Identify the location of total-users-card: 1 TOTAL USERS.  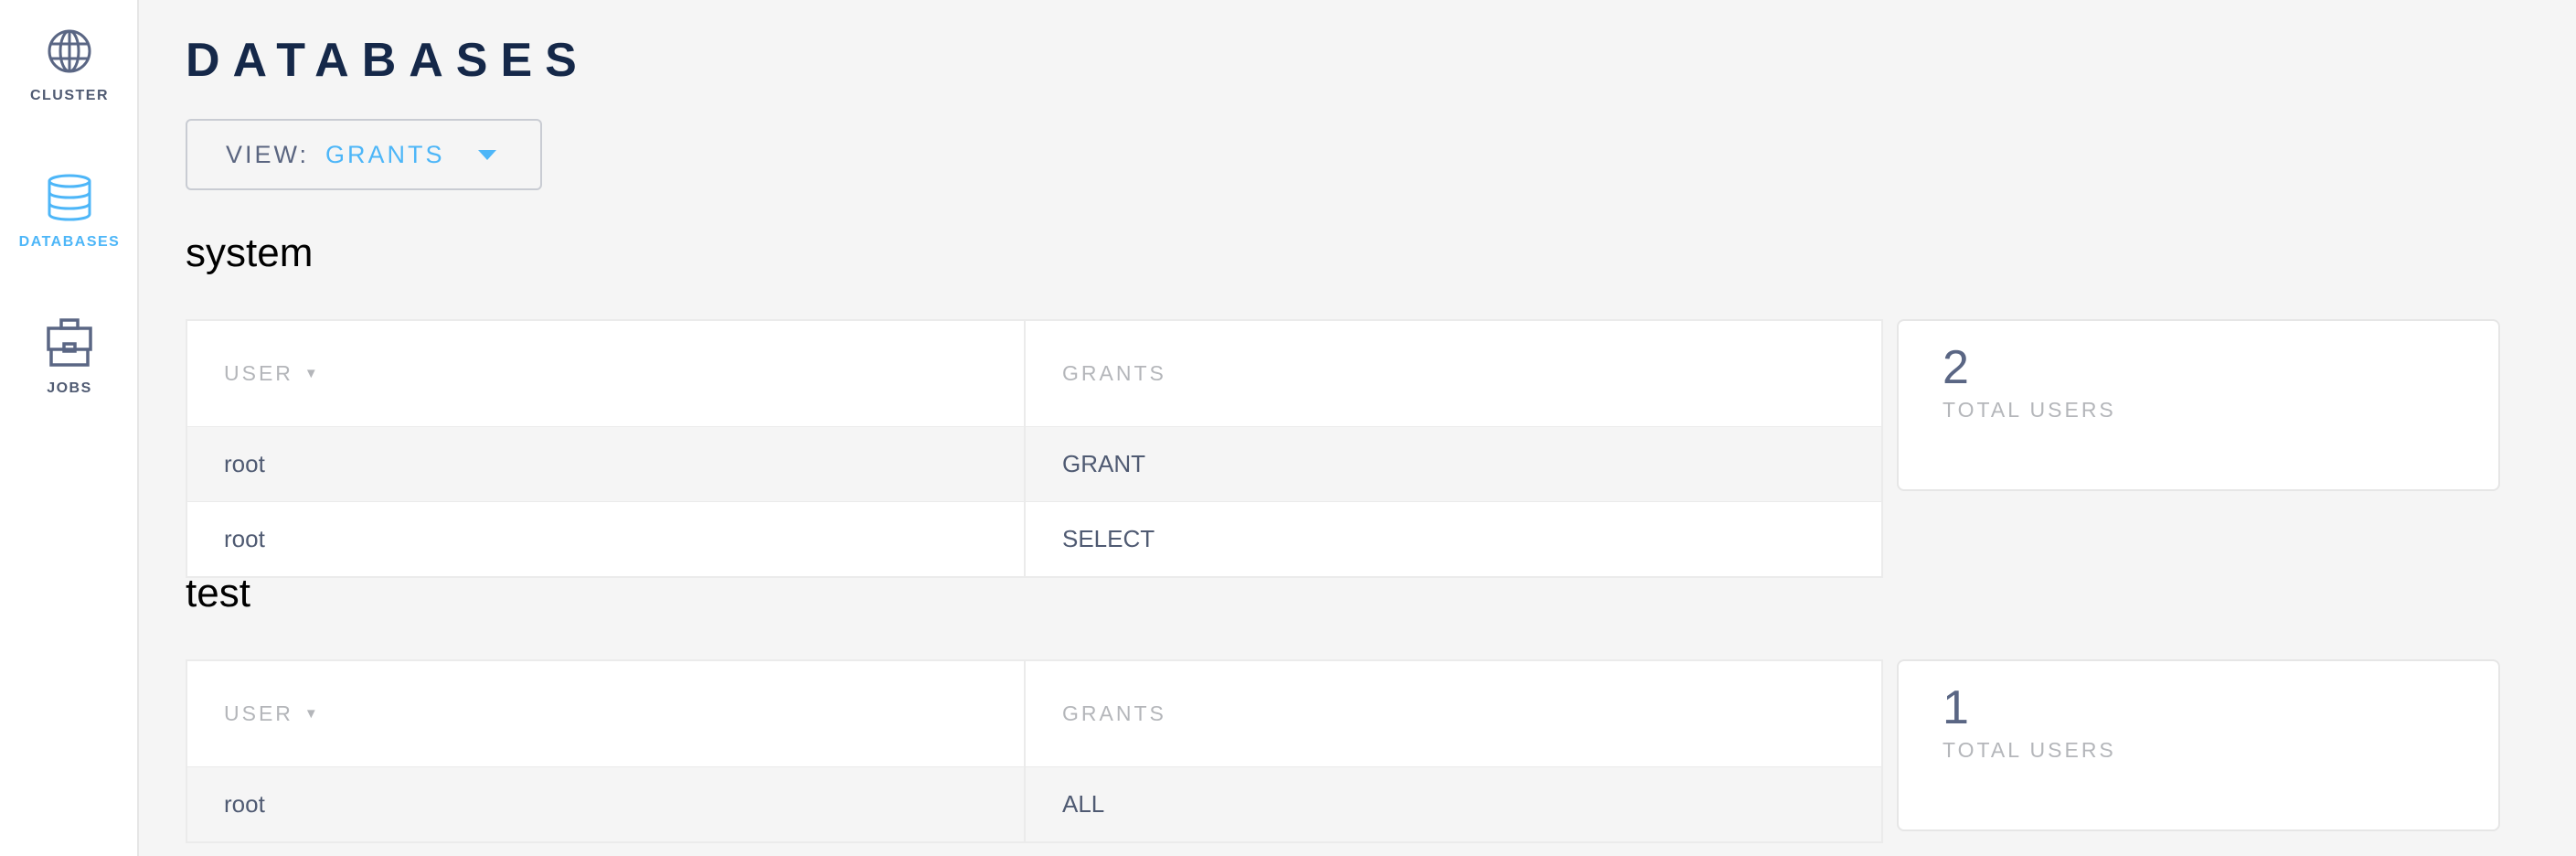
(2198, 745).